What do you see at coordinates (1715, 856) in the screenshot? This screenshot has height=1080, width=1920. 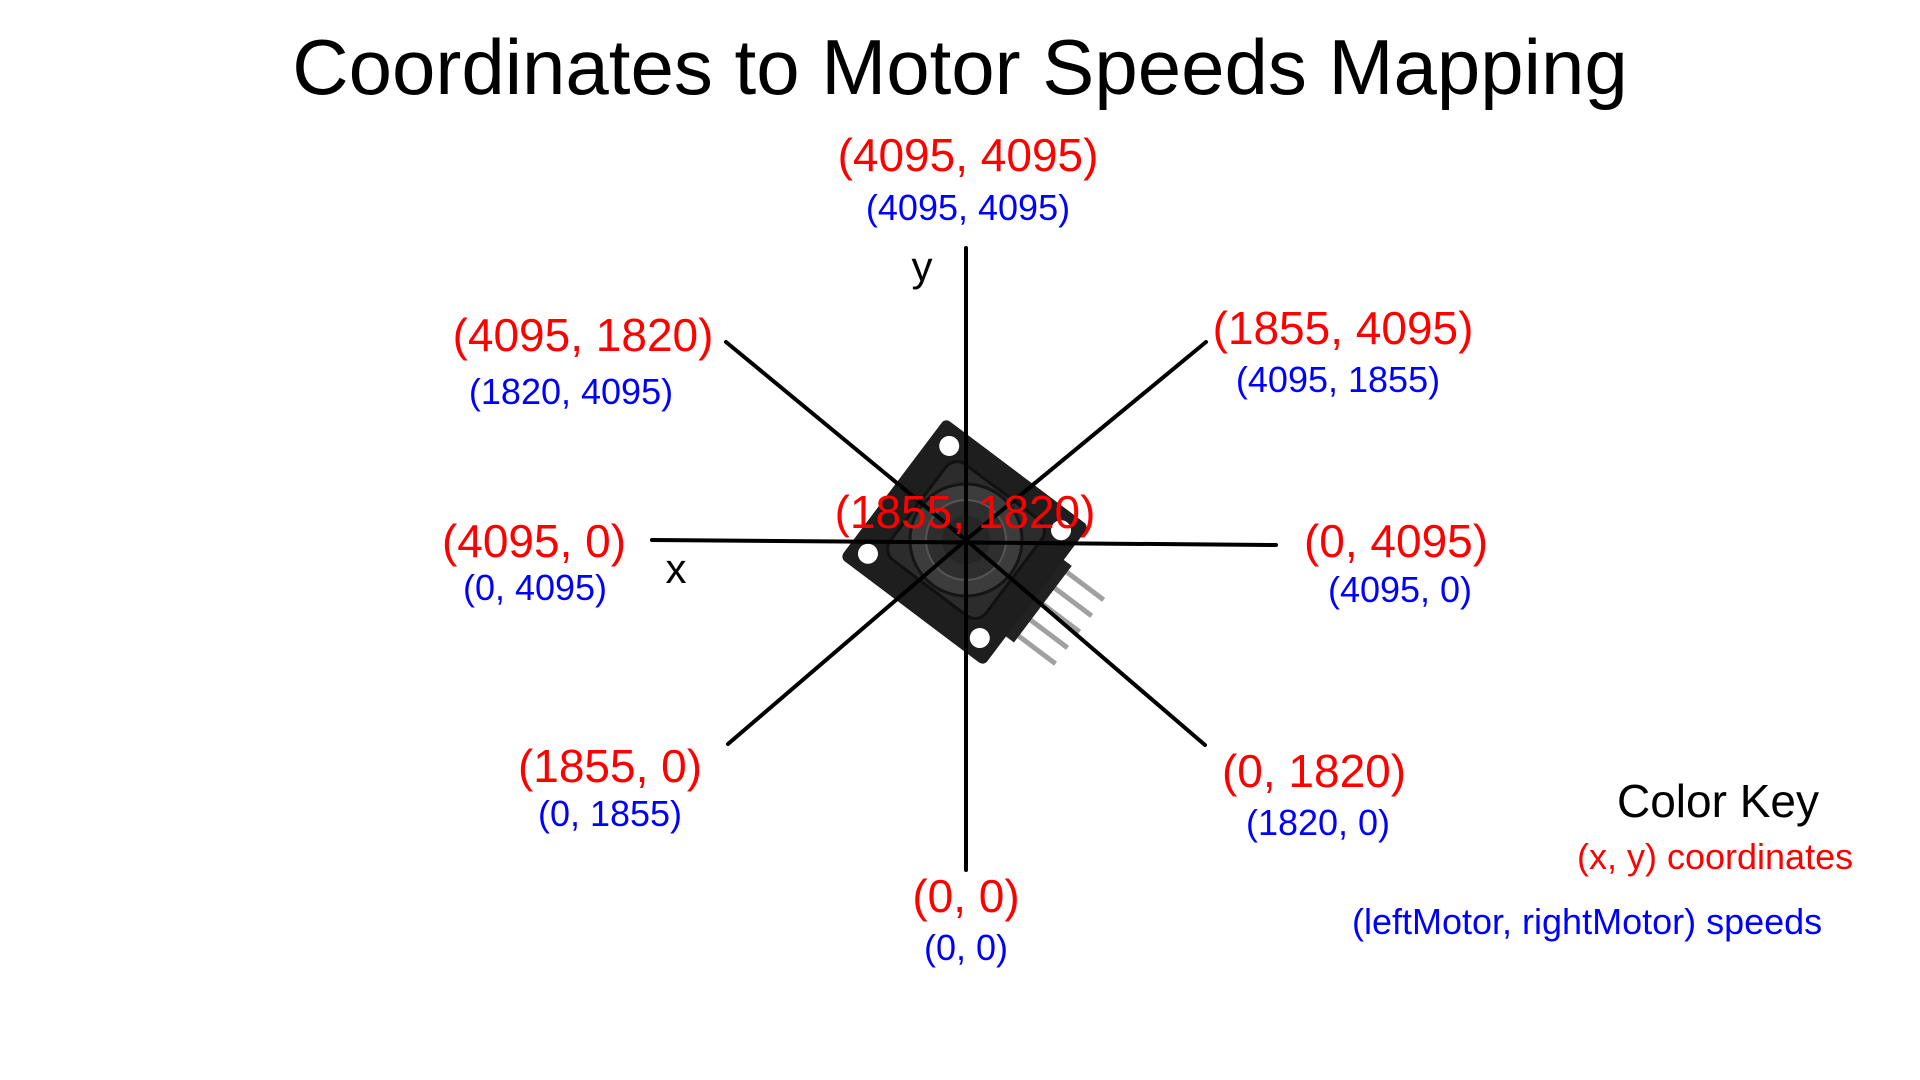 I see `color-key-coord-label: (x, y) coordinates` at bounding box center [1715, 856].